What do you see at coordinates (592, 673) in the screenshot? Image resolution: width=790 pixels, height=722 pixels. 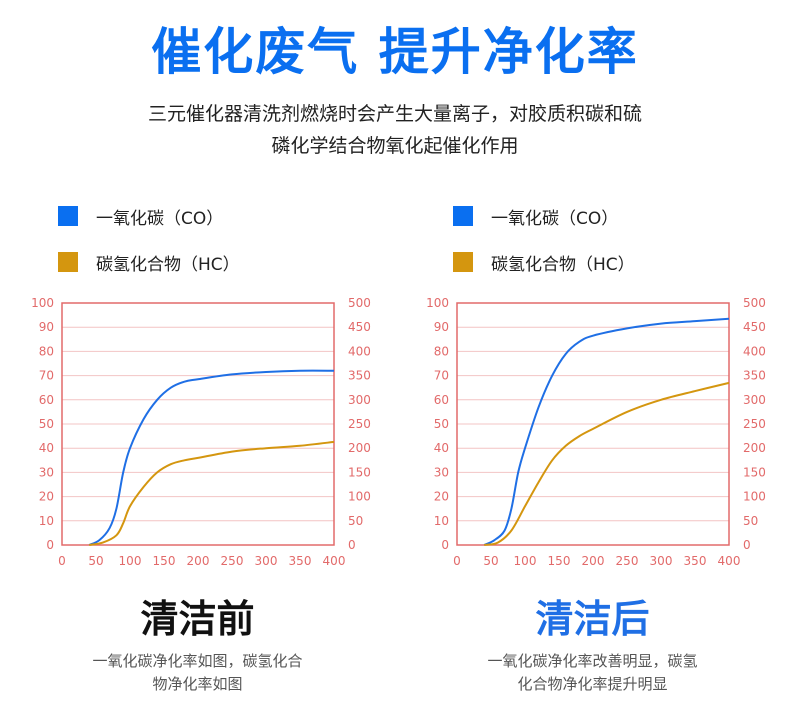 I see `panel-desc-after: 一氧化碳净化率改善明显，碳氢 化合物净化率提升明显` at bounding box center [592, 673].